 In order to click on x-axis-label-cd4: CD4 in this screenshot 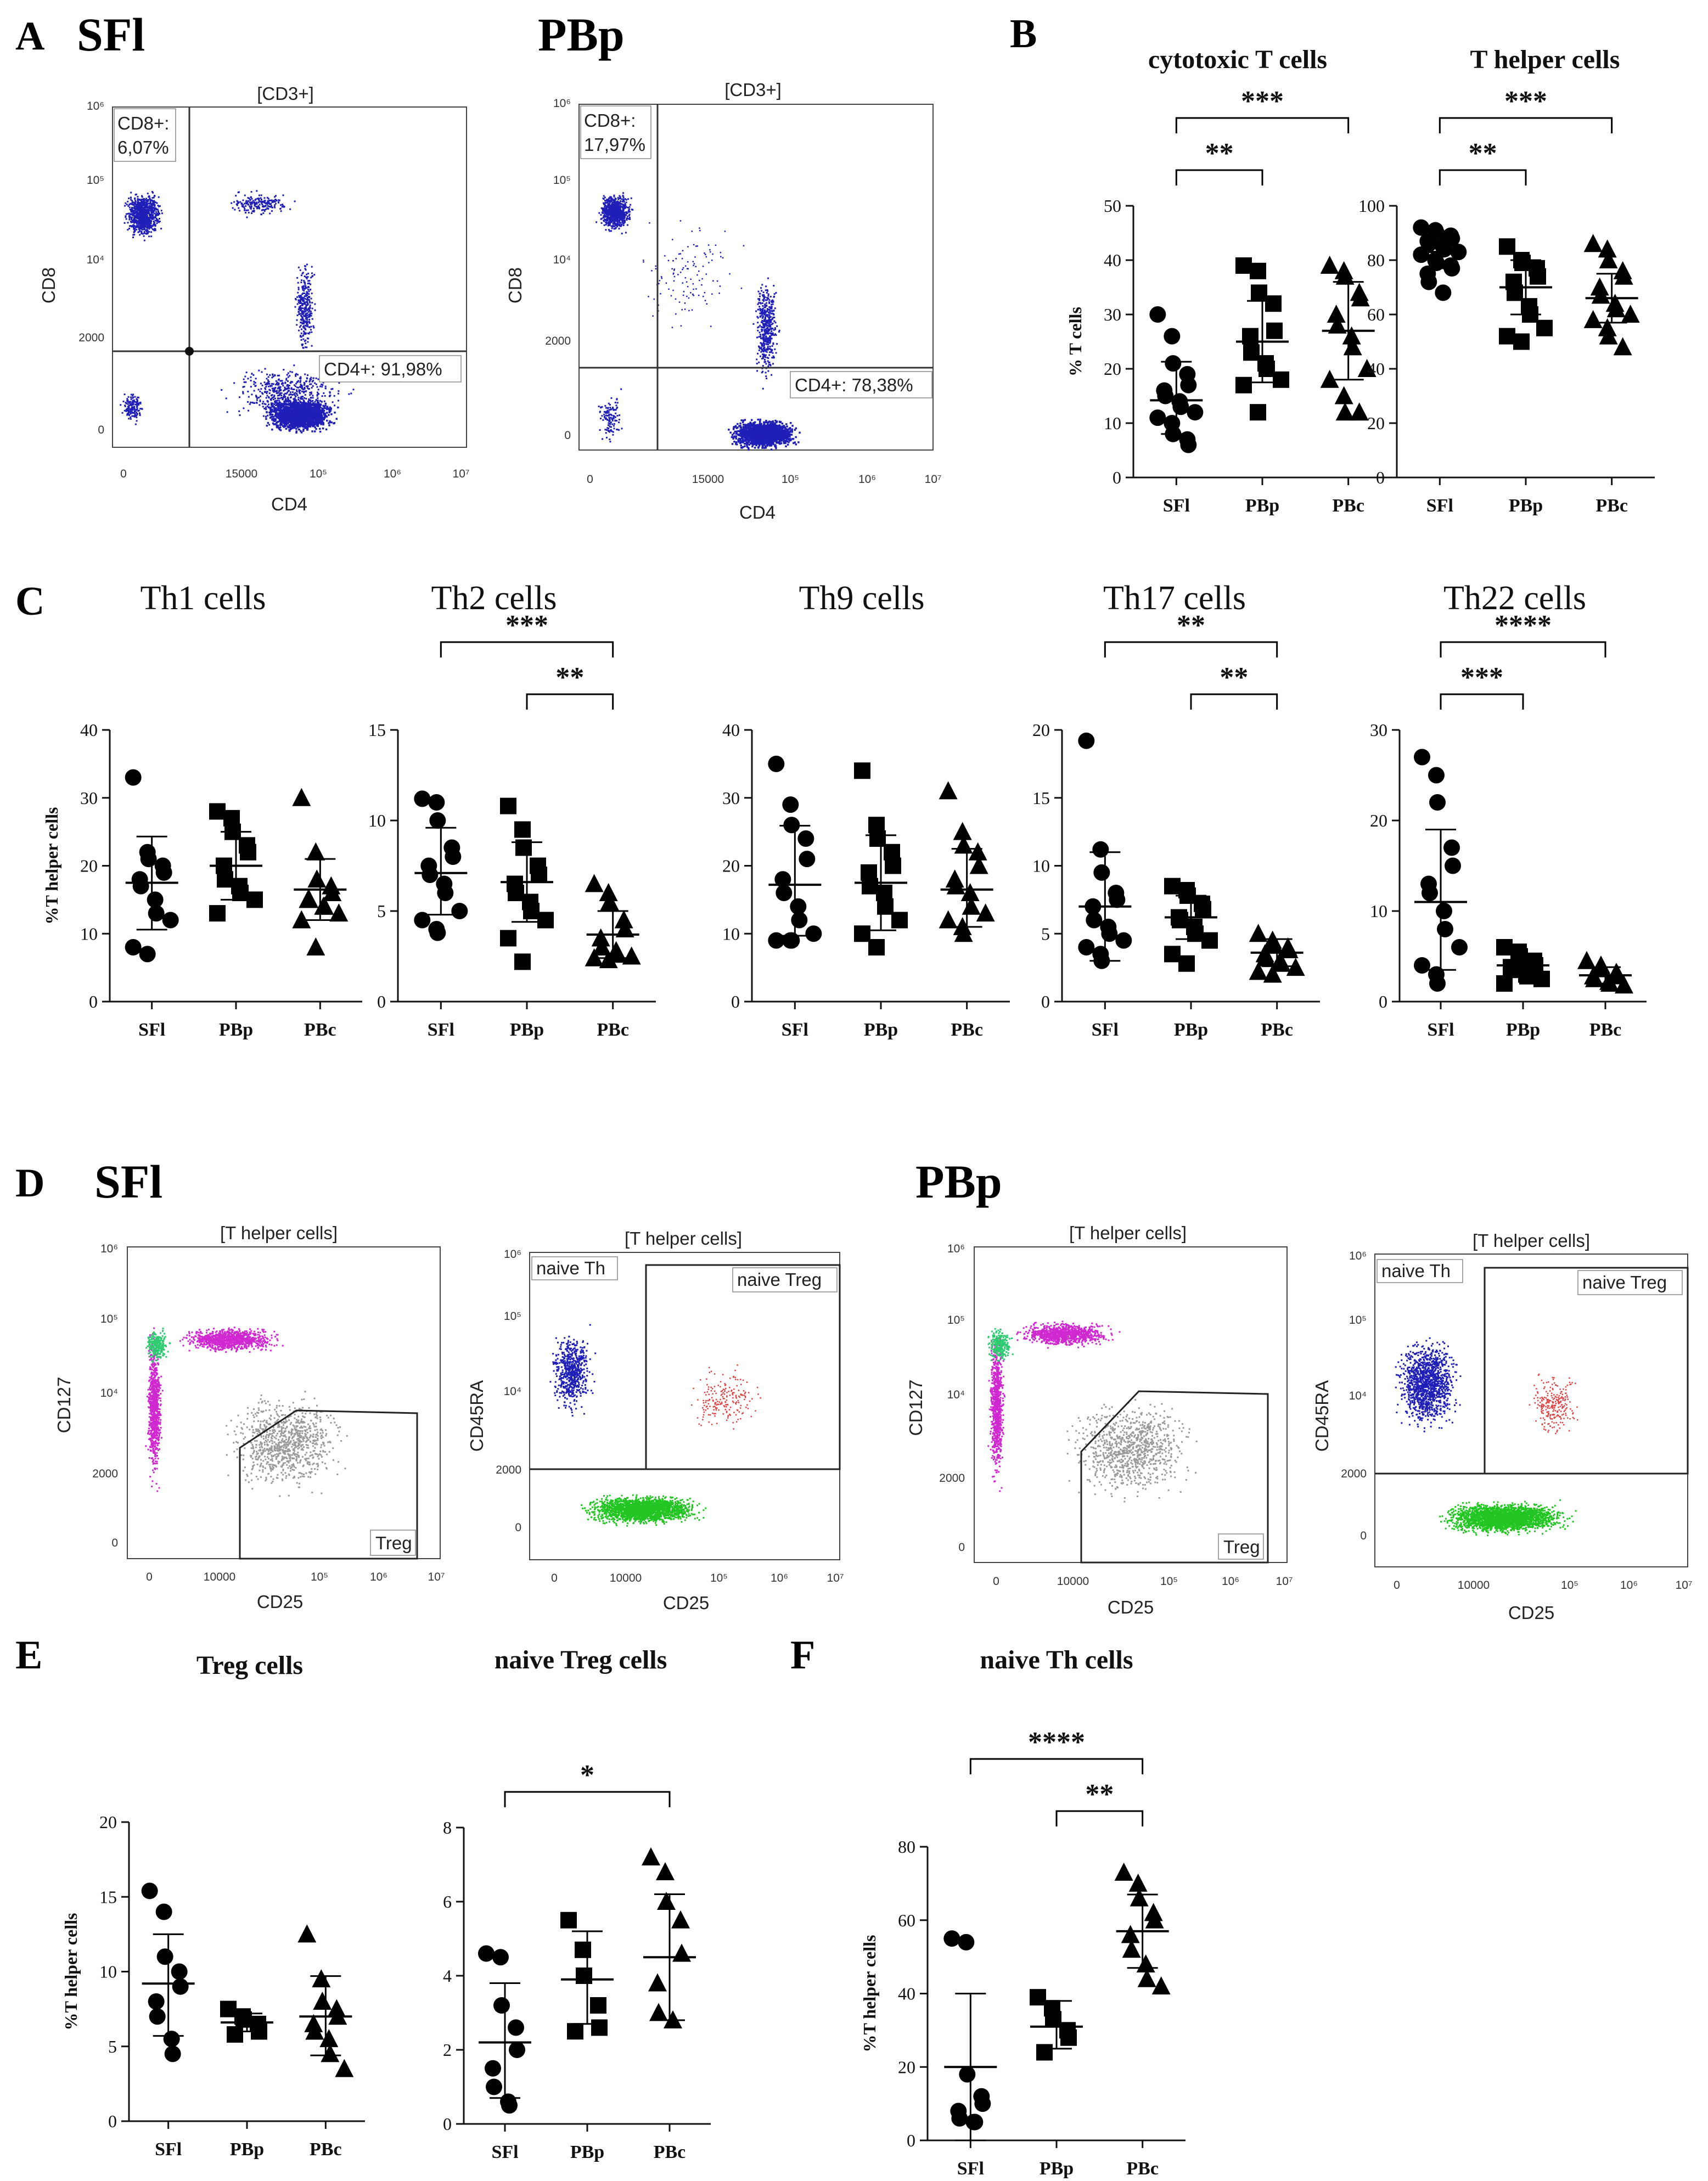, I will do `click(289, 504)`.